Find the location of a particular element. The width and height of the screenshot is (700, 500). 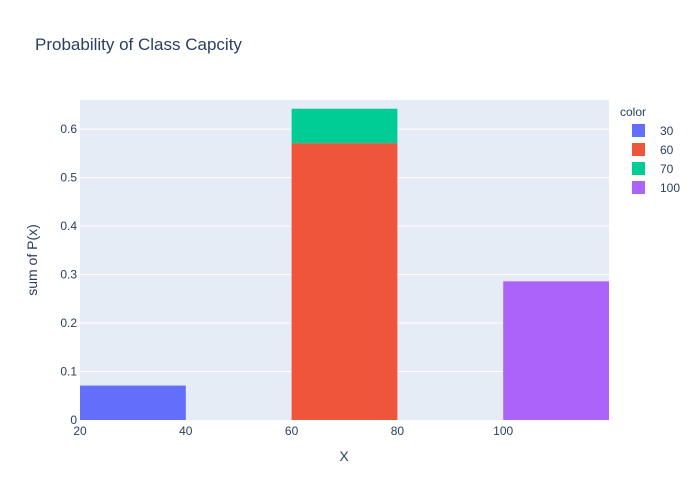

legend-item-100: 100 is located at coordinates (656, 188).